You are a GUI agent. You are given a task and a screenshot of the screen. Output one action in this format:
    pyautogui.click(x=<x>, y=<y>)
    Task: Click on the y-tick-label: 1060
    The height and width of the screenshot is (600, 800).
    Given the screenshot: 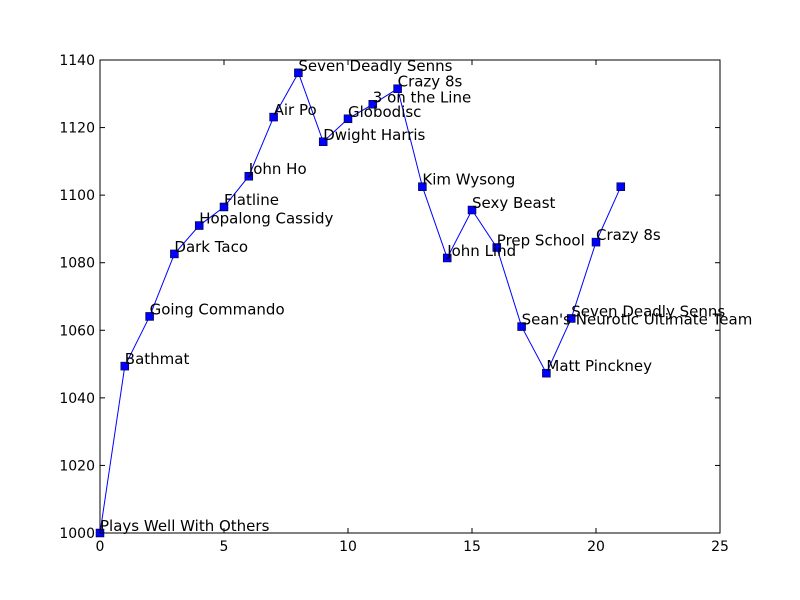 What is the action you would take?
    pyautogui.click(x=77, y=331)
    